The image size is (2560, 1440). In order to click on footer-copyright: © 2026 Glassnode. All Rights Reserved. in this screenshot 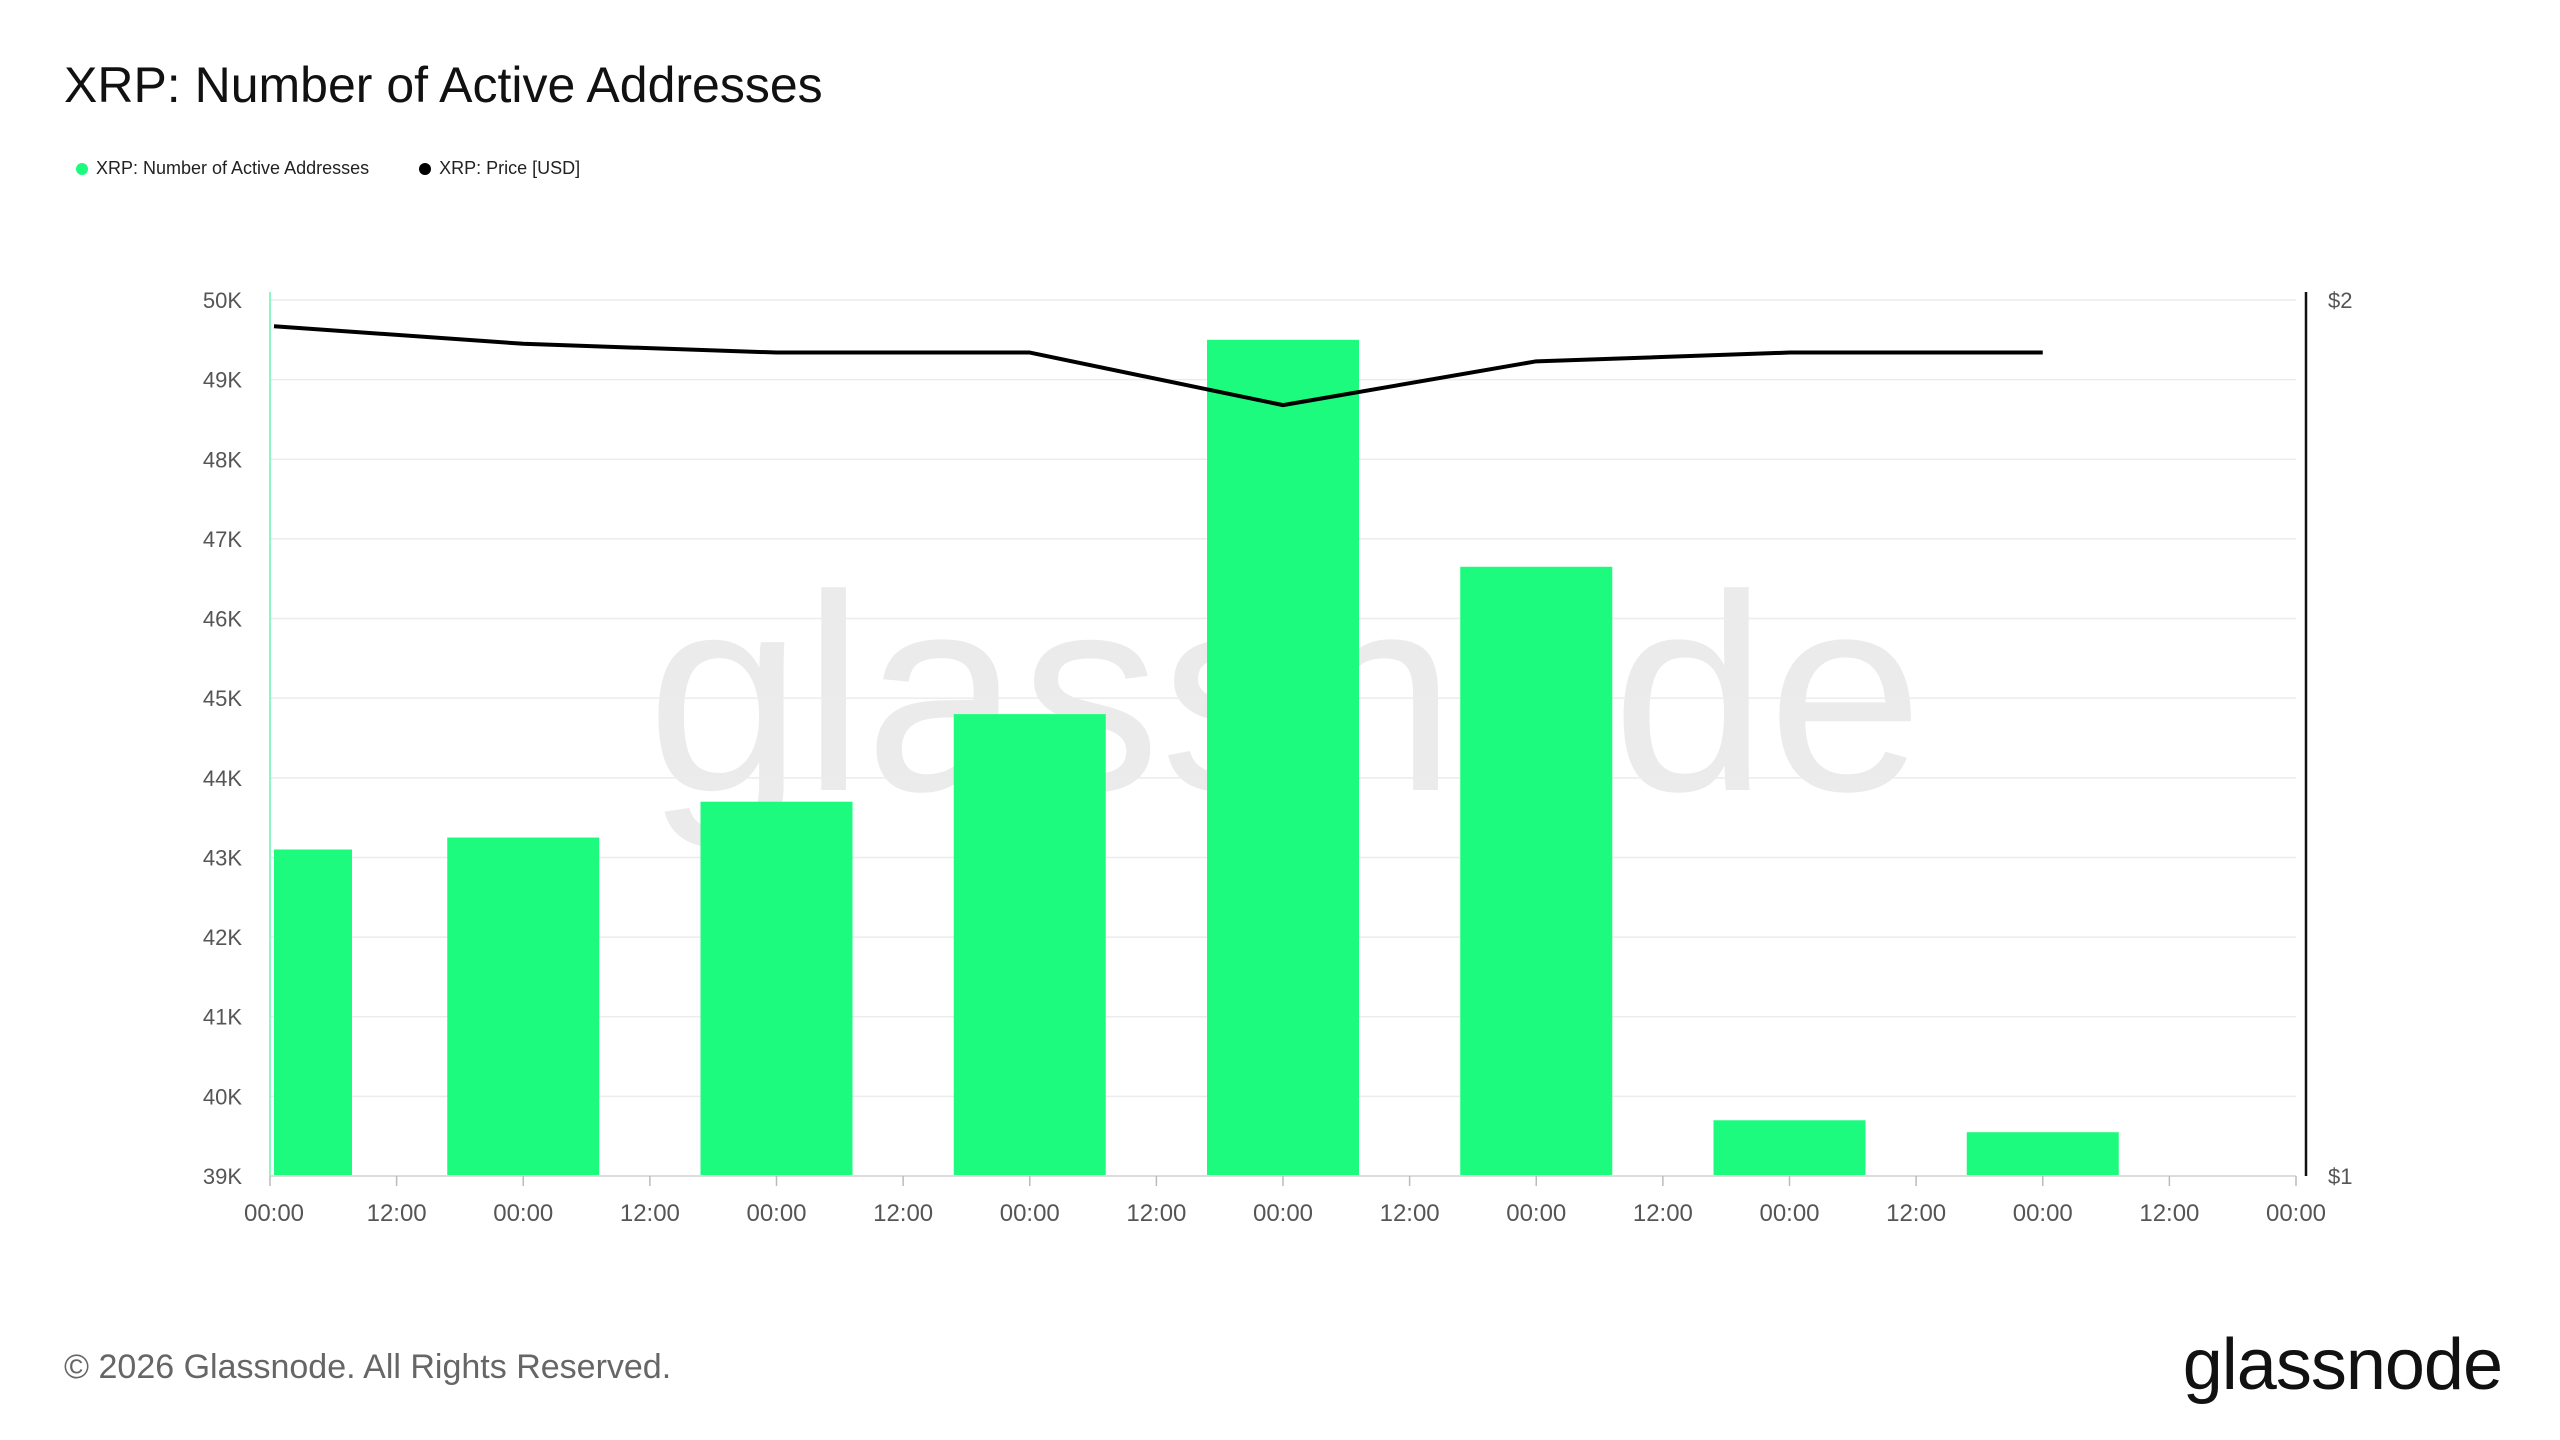, I will do `click(368, 1367)`.